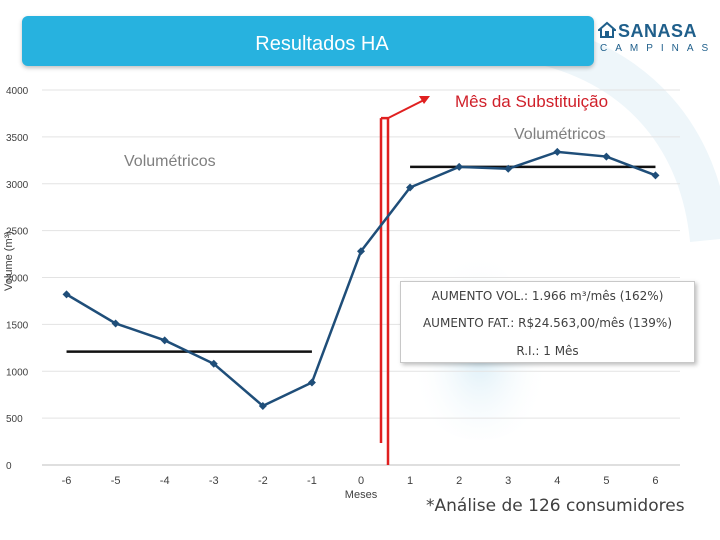 The image size is (720, 540). Describe the element at coordinates (17, 325) in the screenshot. I see `y-tick-label: 1500` at that location.